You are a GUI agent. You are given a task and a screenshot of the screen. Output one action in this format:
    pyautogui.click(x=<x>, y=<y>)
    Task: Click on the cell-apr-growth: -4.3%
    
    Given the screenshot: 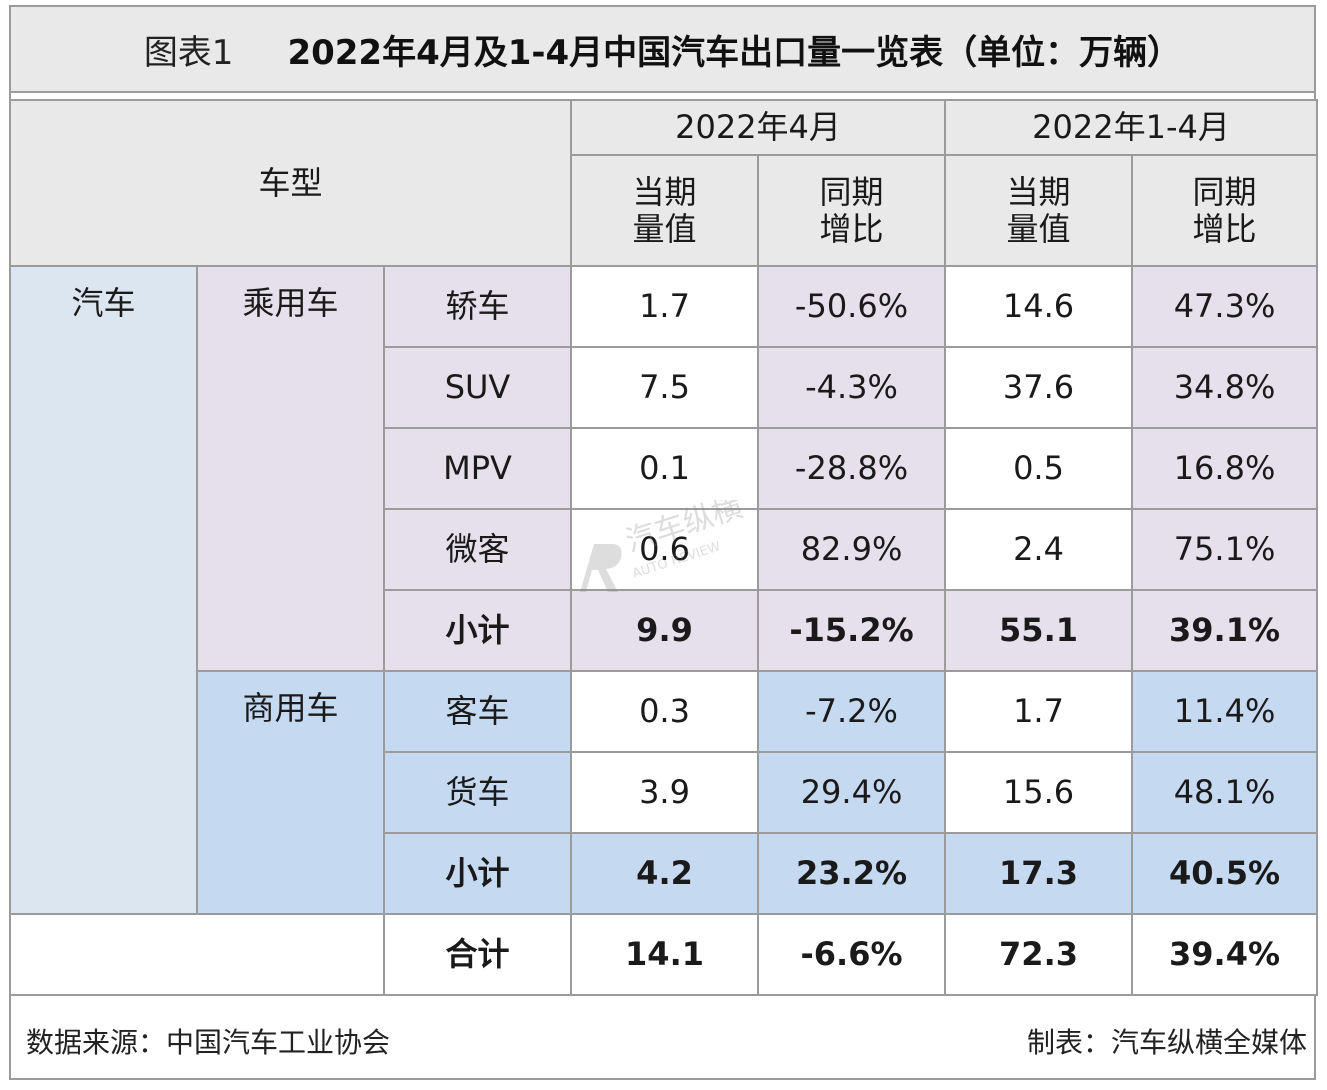 What is the action you would take?
    pyautogui.click(x=852, y=387)
    